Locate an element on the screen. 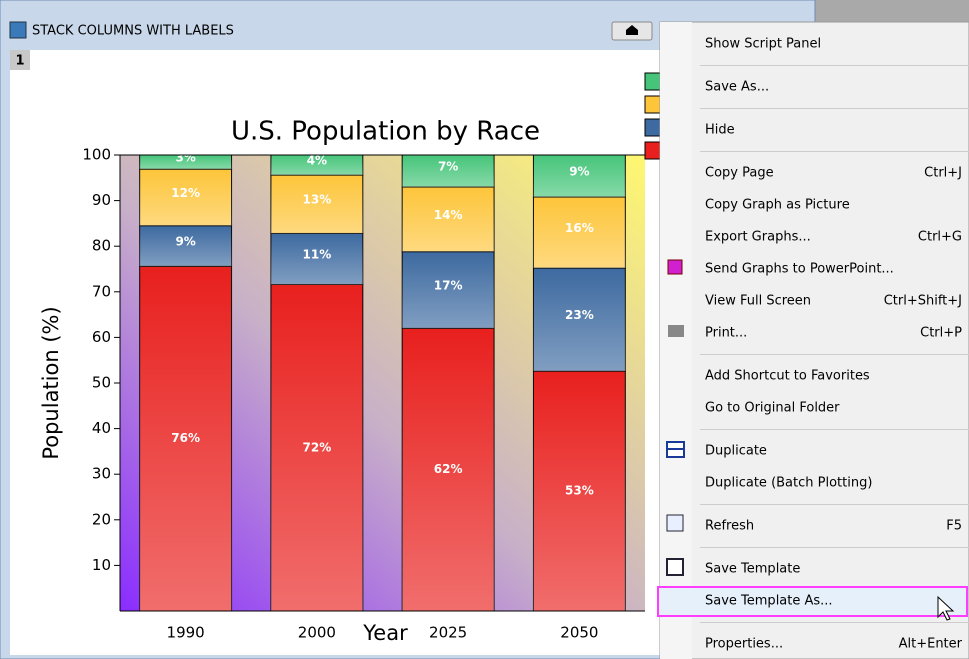 The height and width of the screenshot is (659, 969). x-tick-label: 2000 is located at coordinates (317, 633).